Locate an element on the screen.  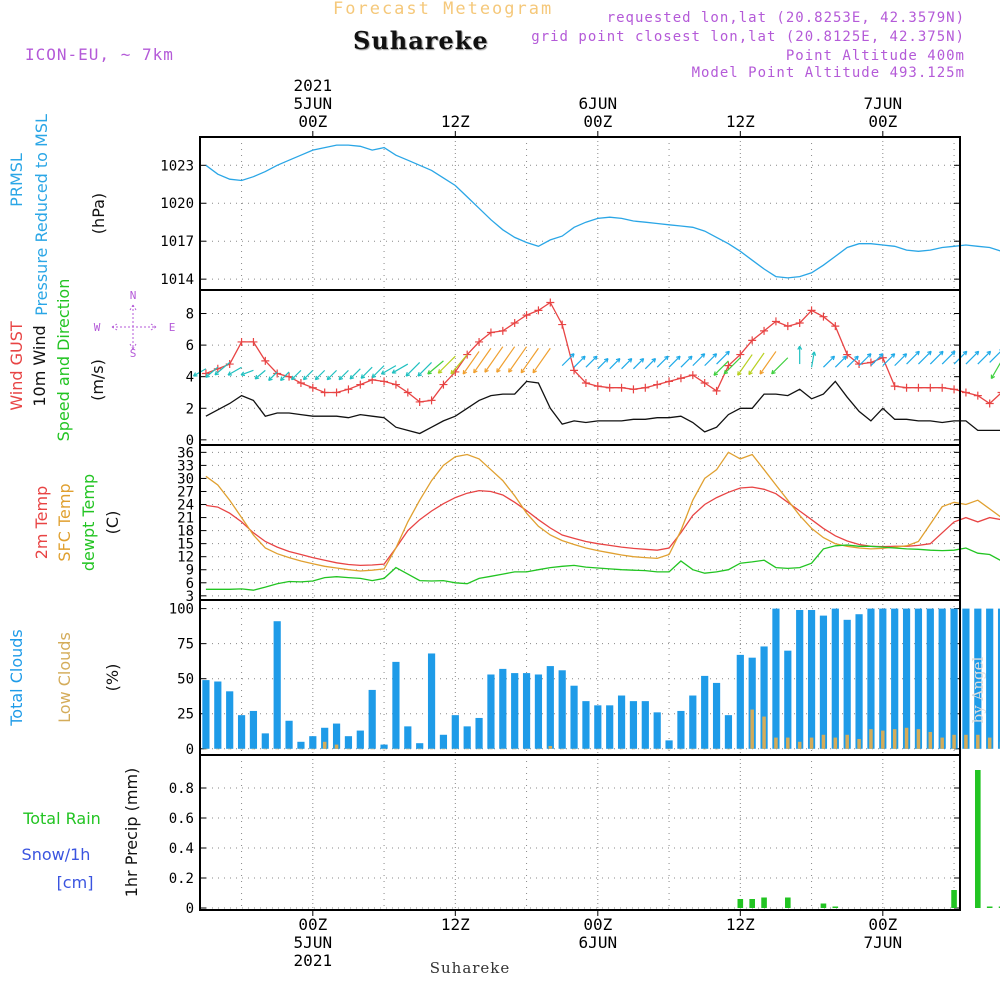
wind-ytick-label: 2 is located at coordinates (190, 409).